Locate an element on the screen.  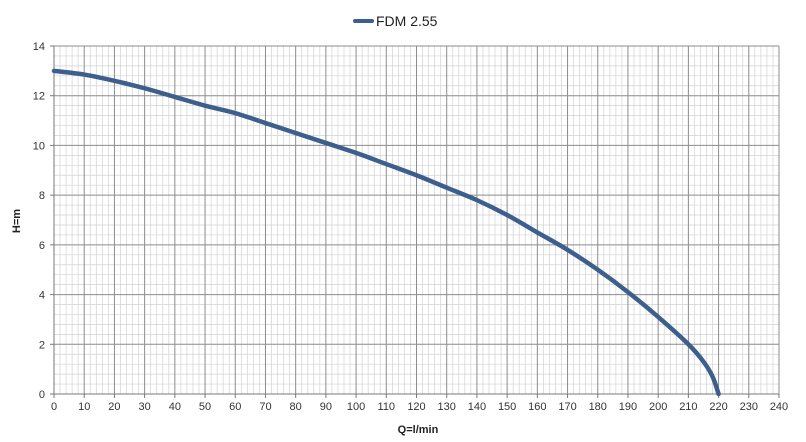
y-tick-label: 8 is located at coordinates (42, 196).